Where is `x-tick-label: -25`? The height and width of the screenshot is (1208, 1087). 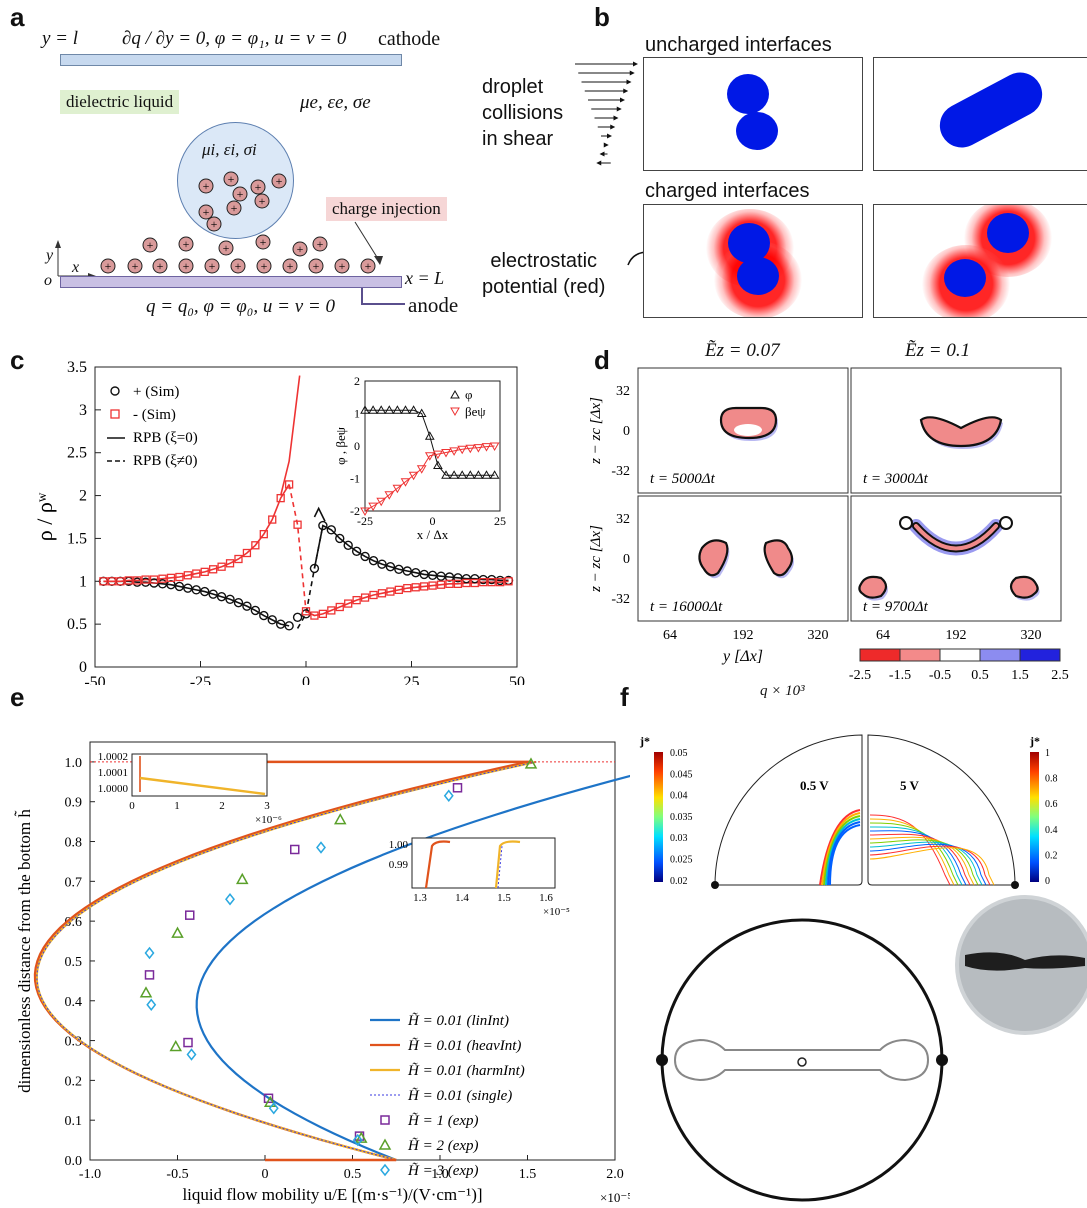
x-tick-label: -25 is located at coordinates (200, 679).